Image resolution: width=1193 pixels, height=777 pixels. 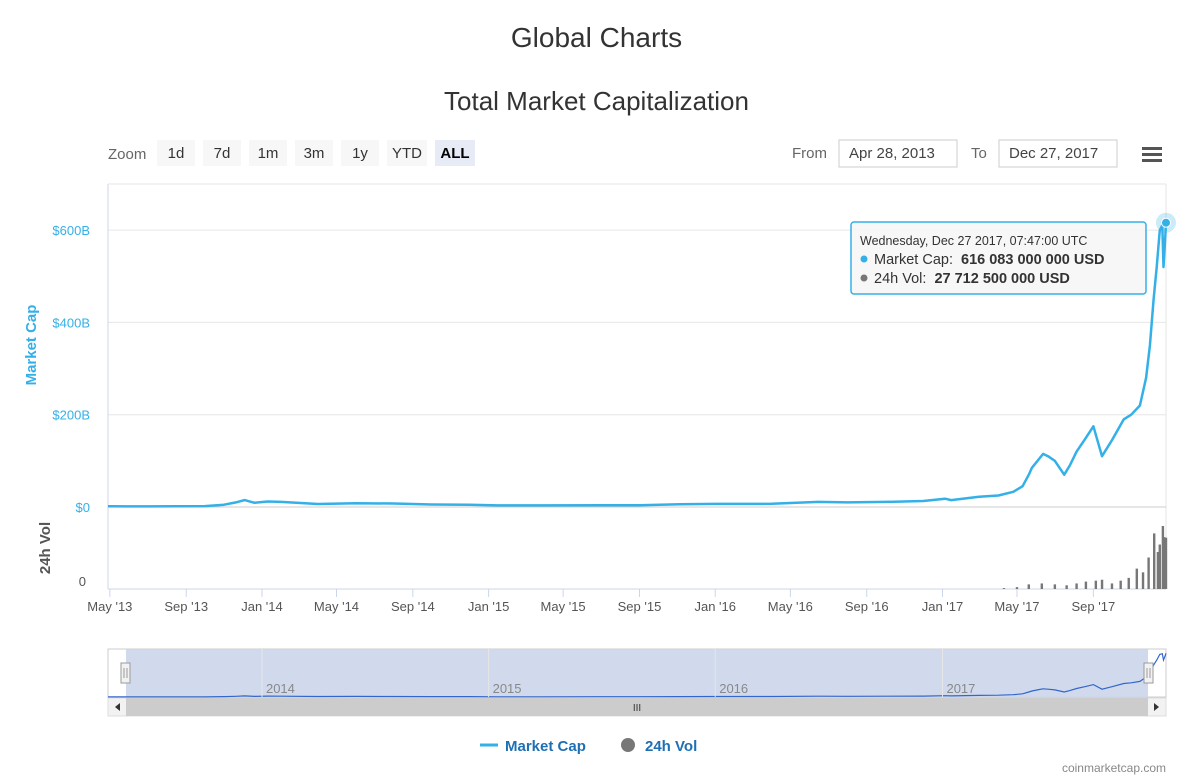 I want to click on legend-label-24h-vol: 24h Vol, so click(x=671, y=746).